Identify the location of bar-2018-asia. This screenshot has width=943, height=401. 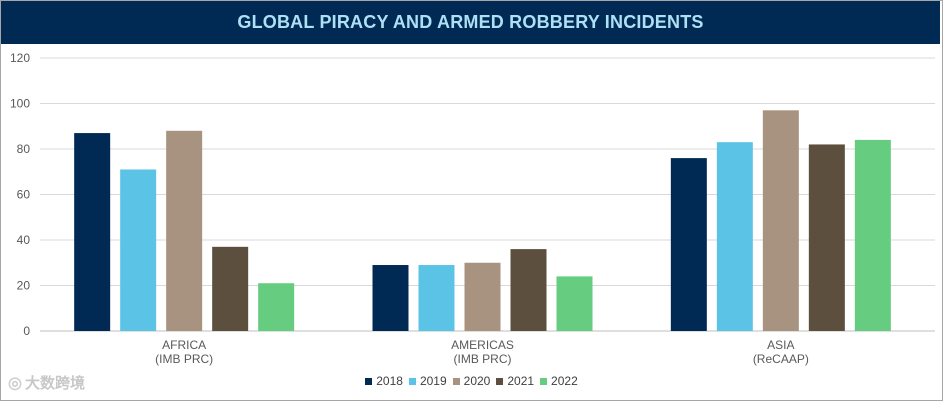
(688, 244).